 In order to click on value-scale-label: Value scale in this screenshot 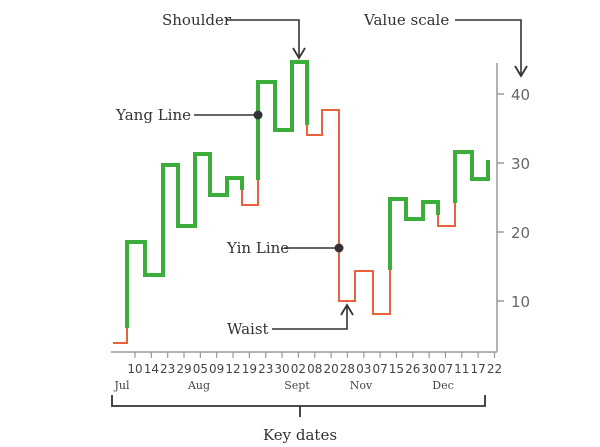, I will do `click(406, 20)`.